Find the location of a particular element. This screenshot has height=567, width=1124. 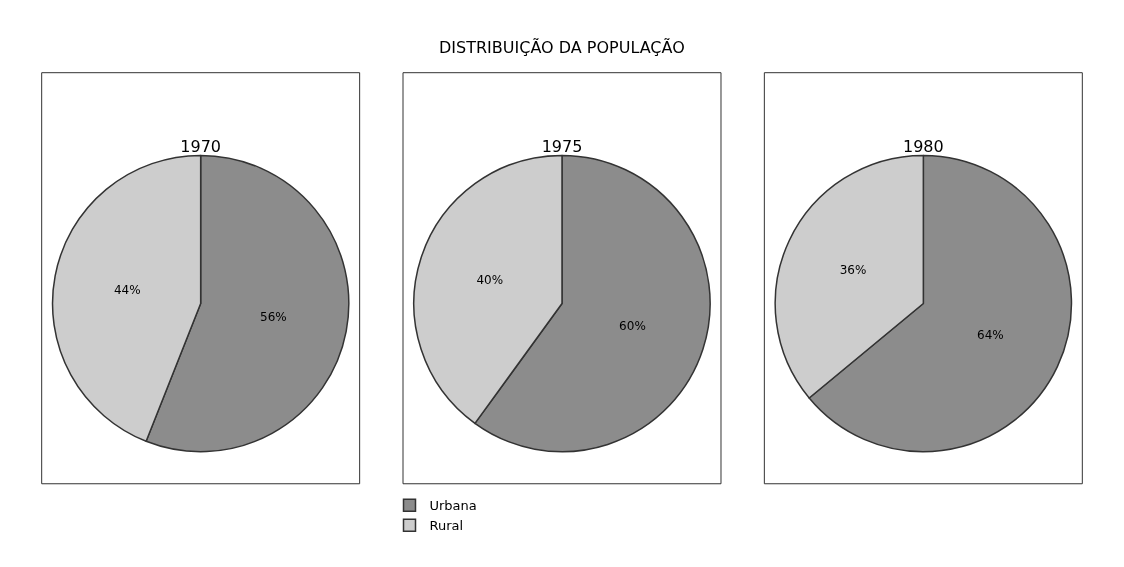

data-label: 40% is located at coordinates (490, 280).